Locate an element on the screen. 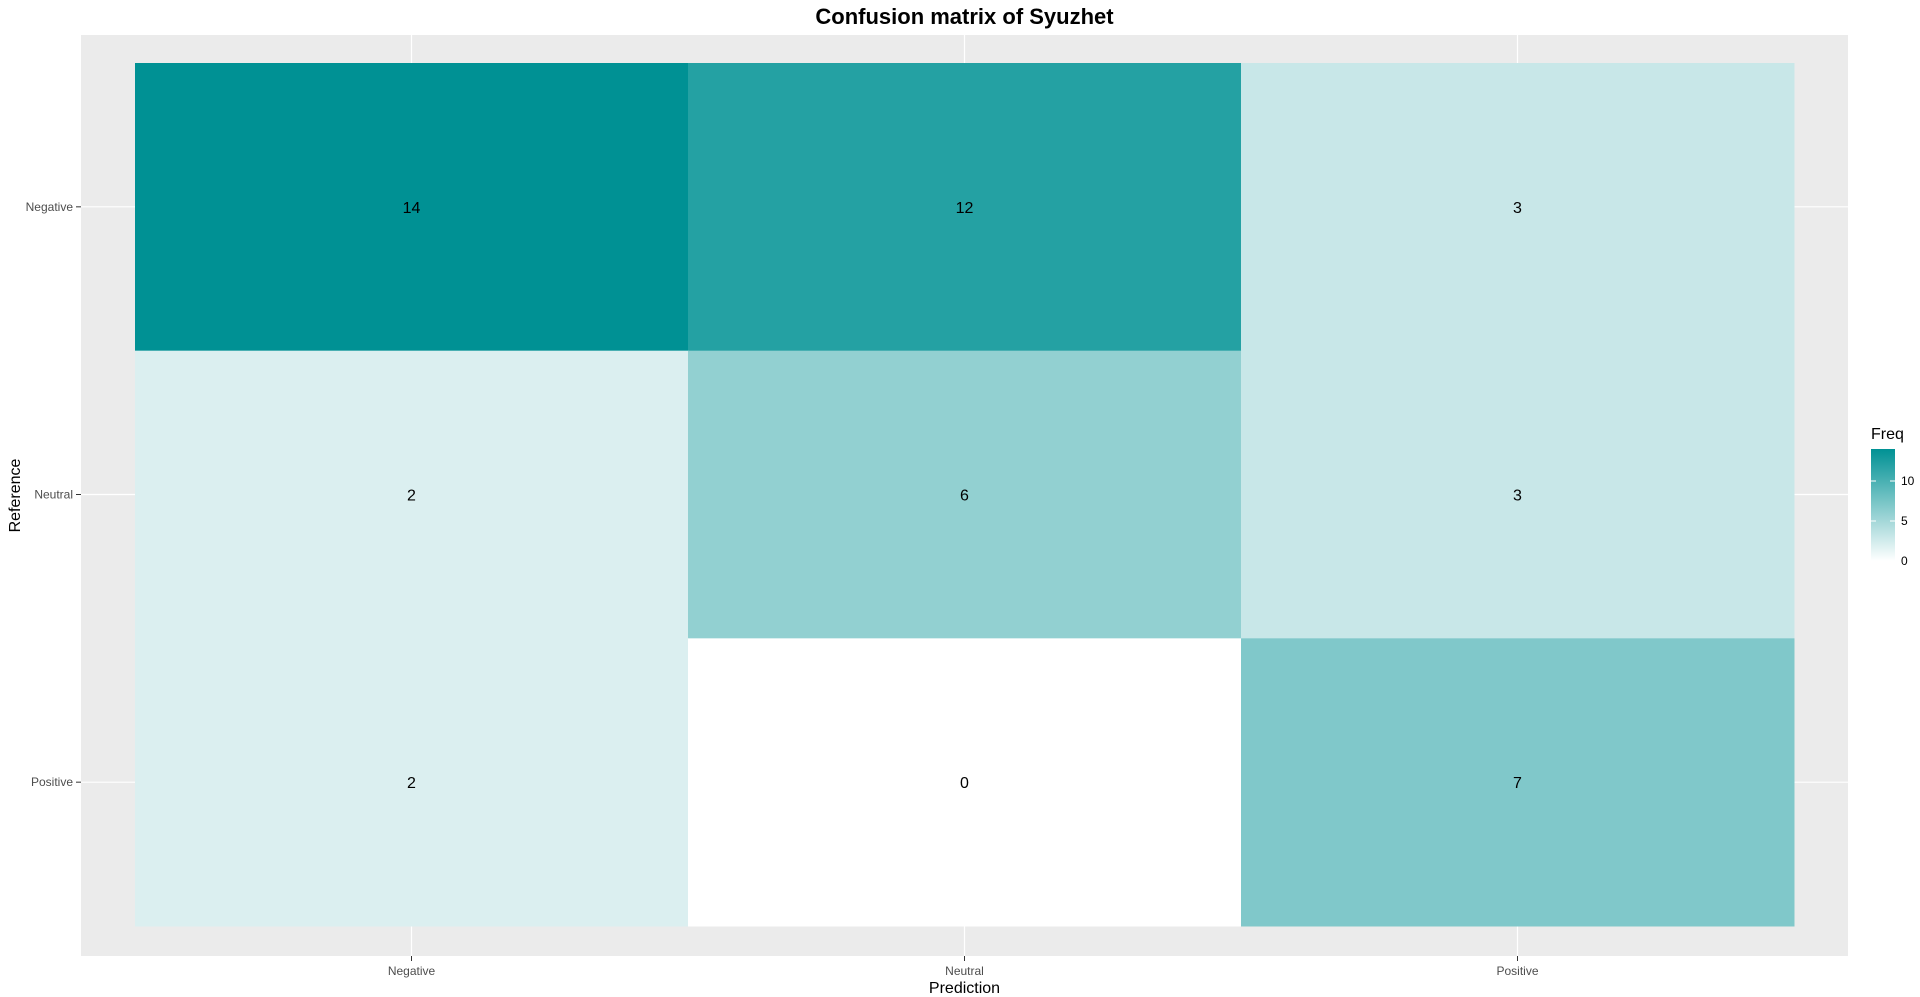 This screenshot has width=1920, height=997. y-tick-label-positive: Positive is located at coordinates (52, 782).